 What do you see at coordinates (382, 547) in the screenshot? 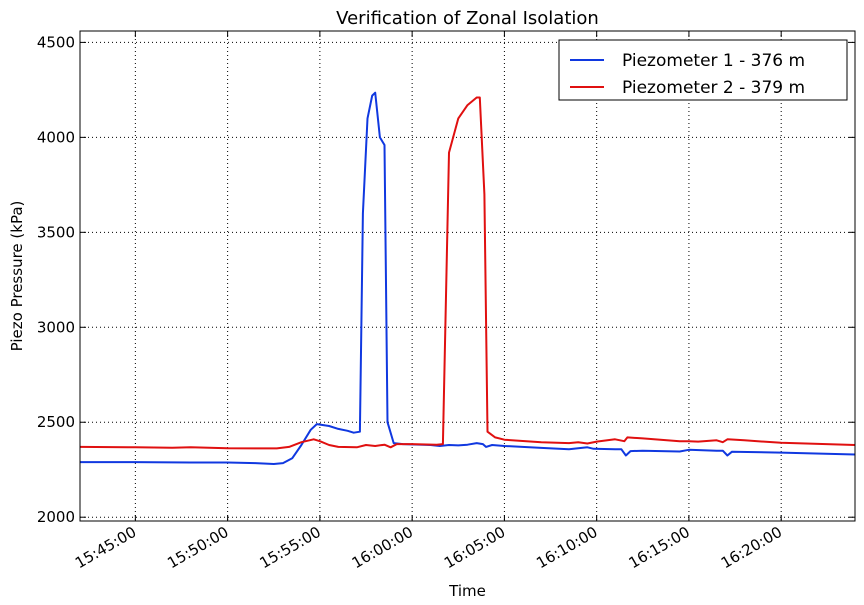
I see `x-tick-label: 16:00:00` at bounding box center [382, 547].